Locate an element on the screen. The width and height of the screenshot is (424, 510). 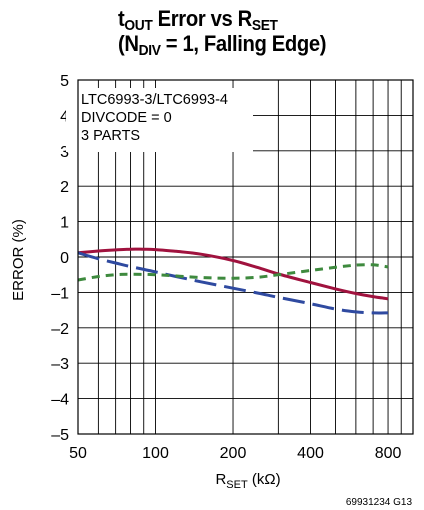
annotation: LTC6993-3/LTC6993-4 DIVCODE = 0 3 PARTS is located at coordinates (154, 118).